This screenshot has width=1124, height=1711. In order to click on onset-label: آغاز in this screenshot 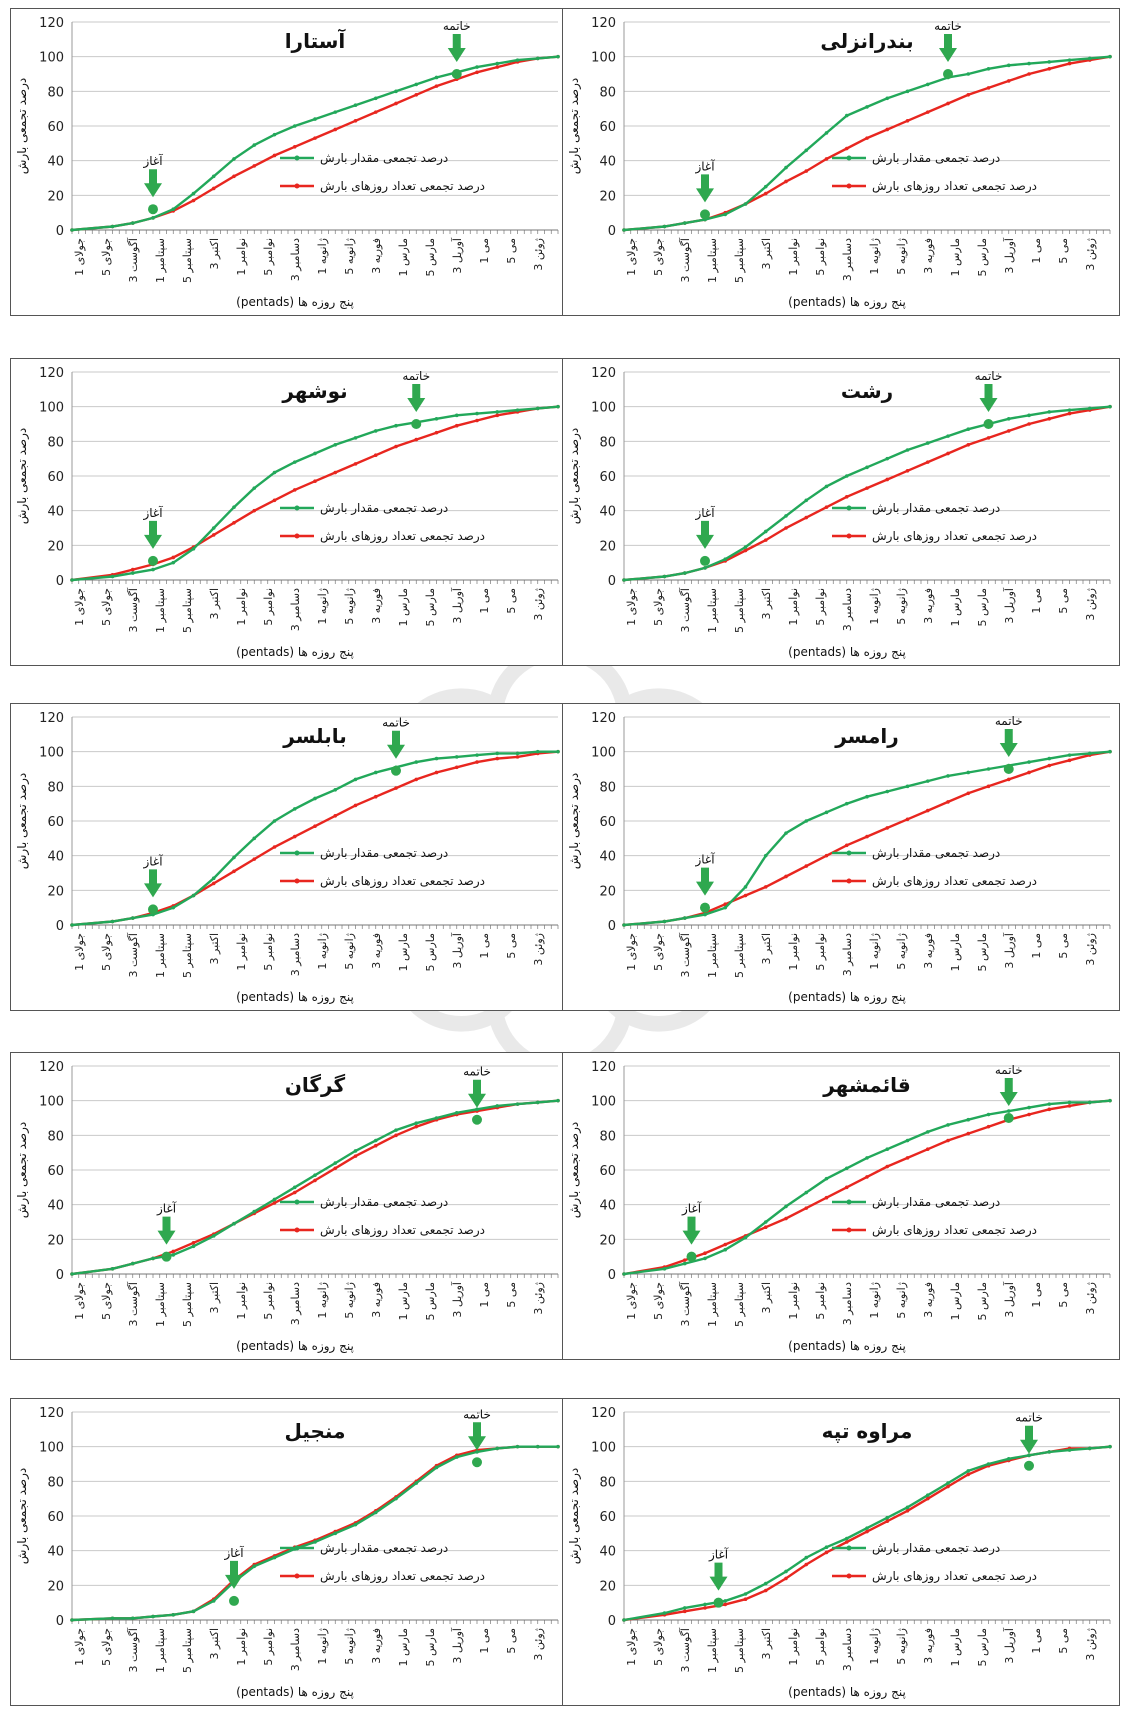, I will do `click(152, 861)`.